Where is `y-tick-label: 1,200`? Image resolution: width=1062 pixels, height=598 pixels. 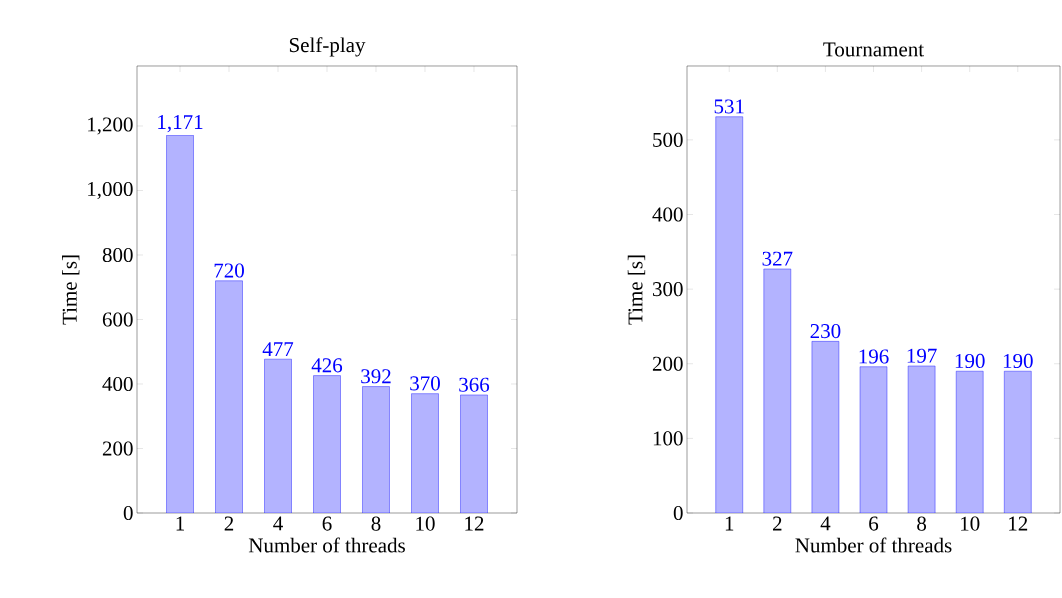 y-tick-label: 1,200 is located at coordinates (110, 126).